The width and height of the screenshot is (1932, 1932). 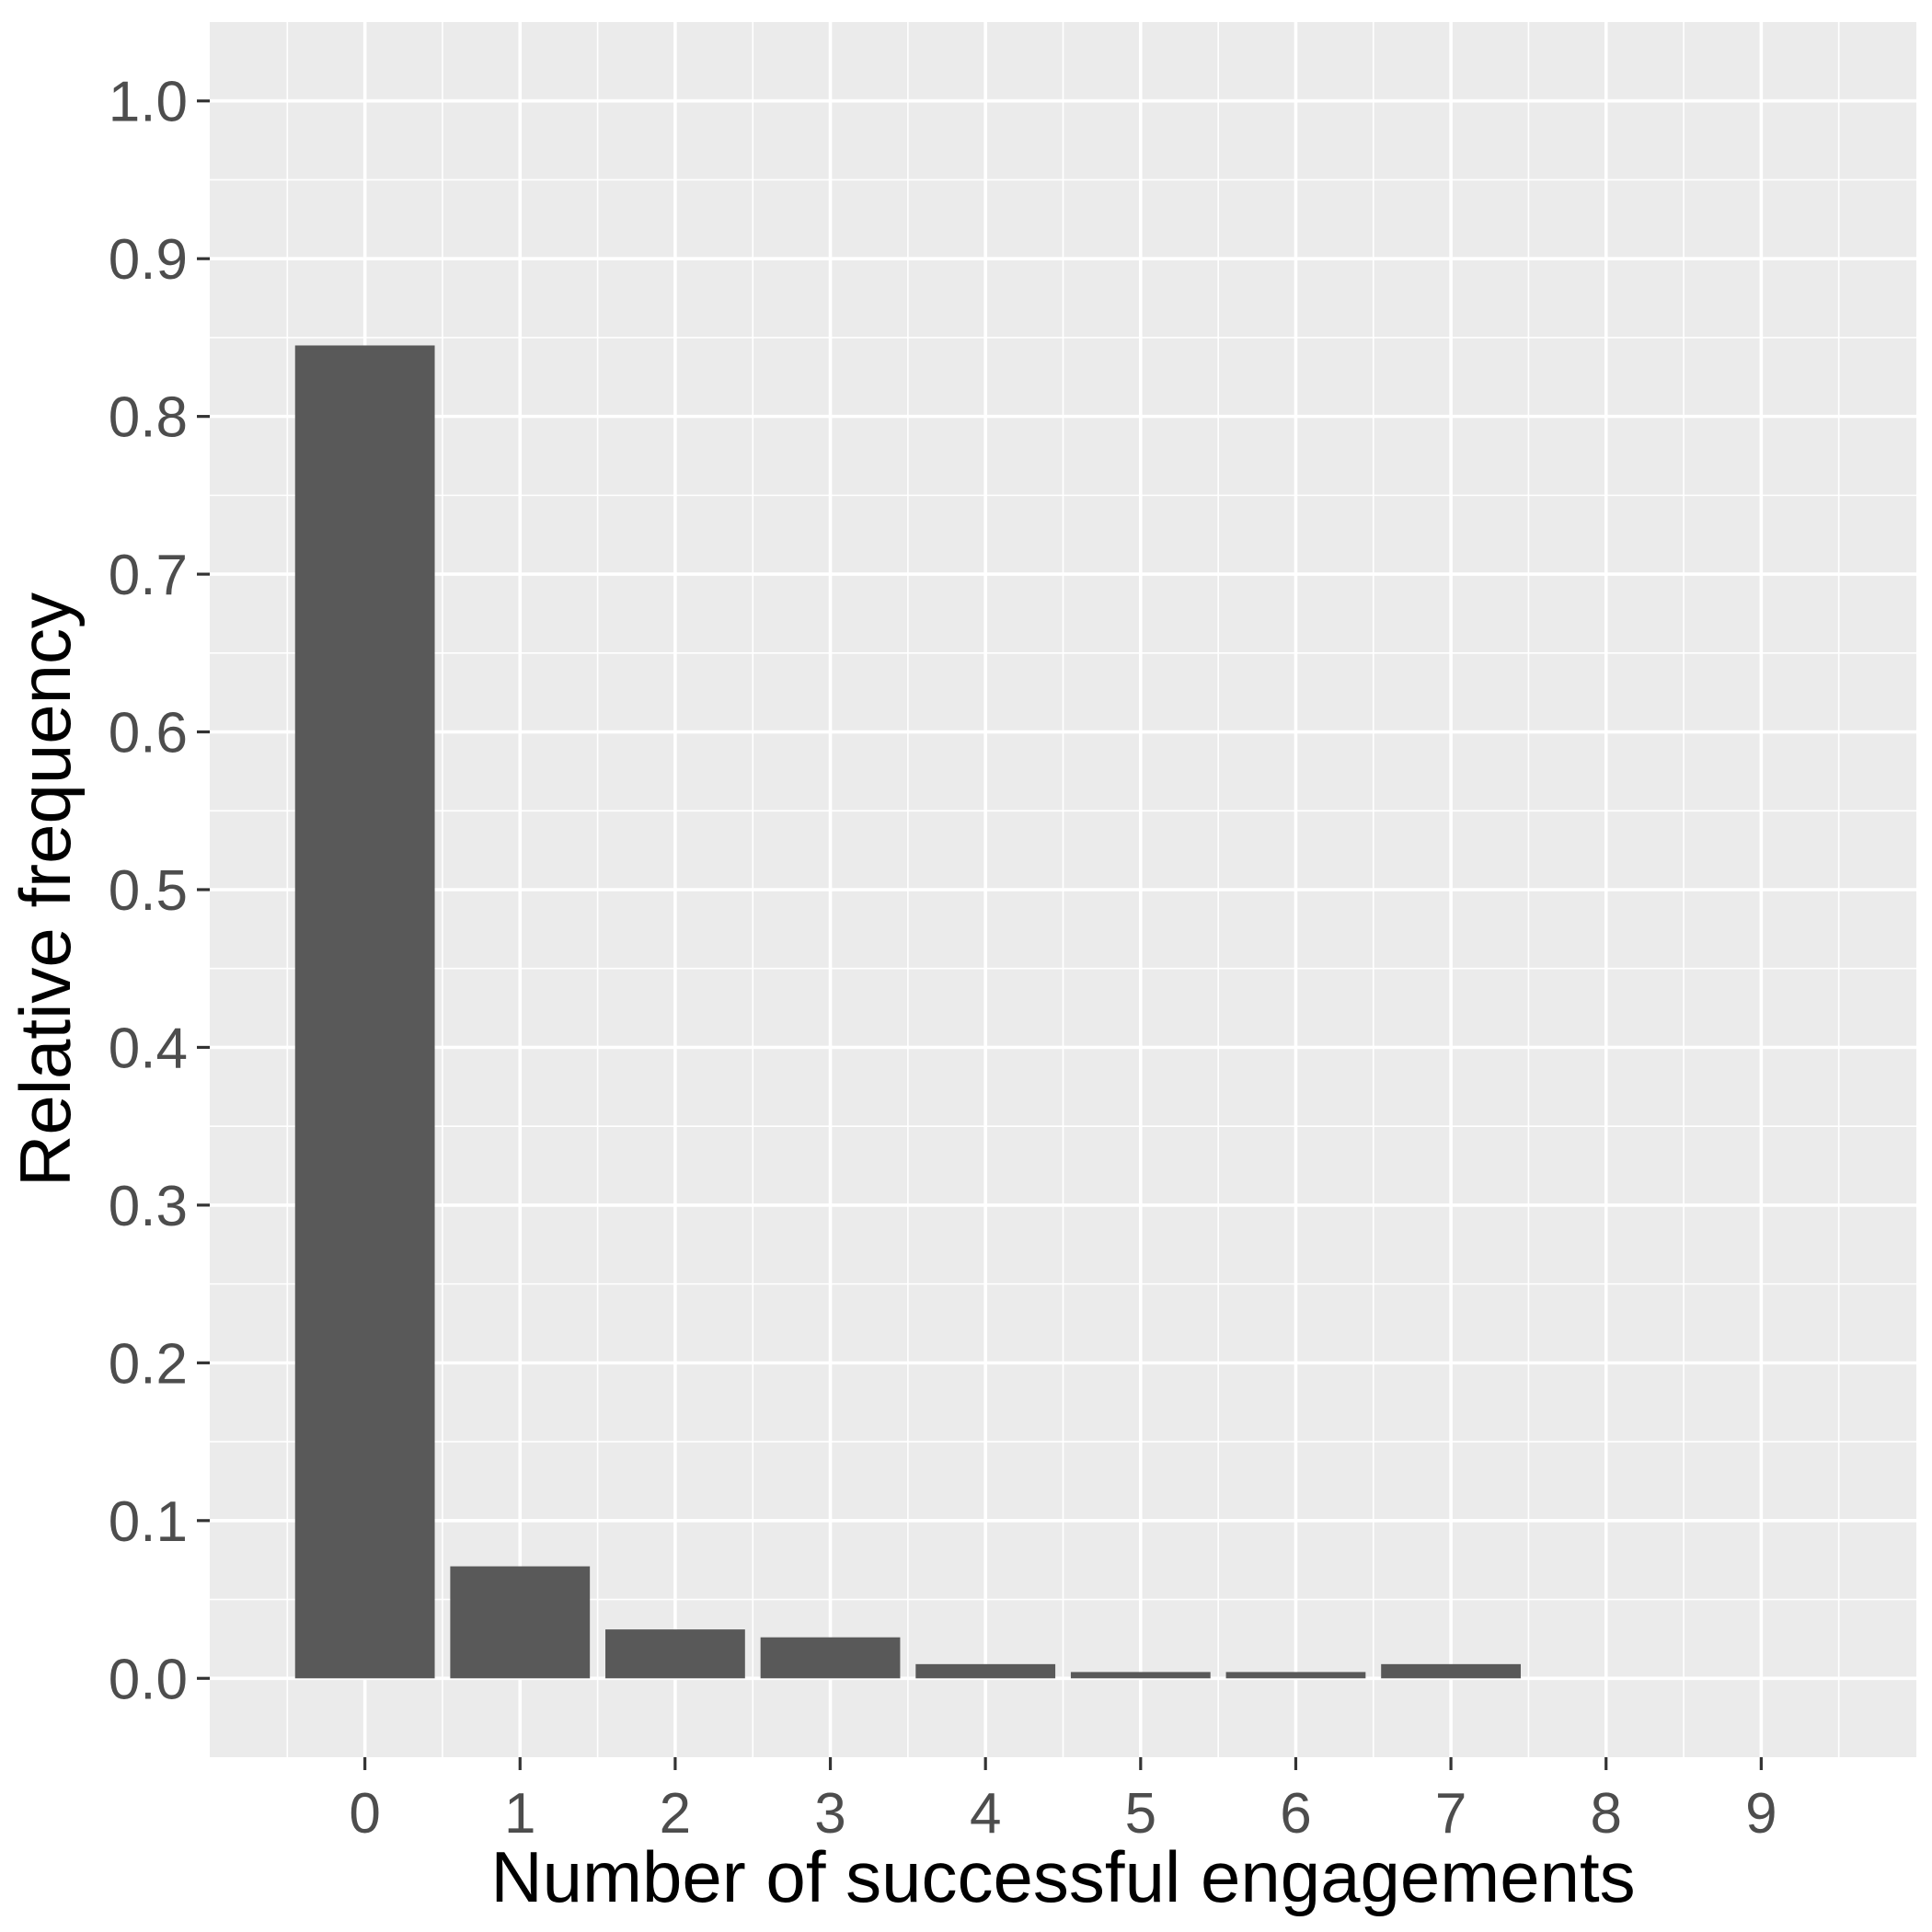 What do you see at coordinates (1063, 1814) in the screenshot?
I see `x-tick-labels: 0 1 2 3 4 5 6 7 8 9` at bounding box center [1063, 1814].